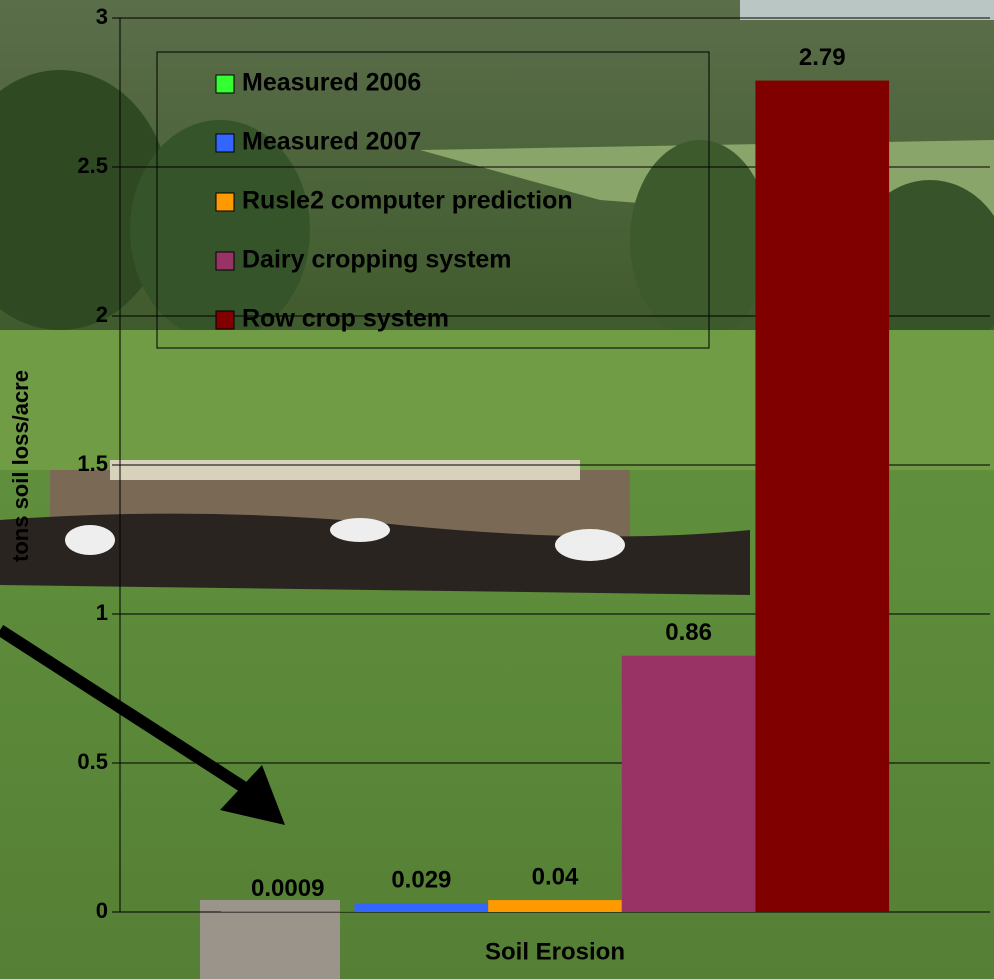 This screenshot has width=994, height=979. Describe the element at coordinates (102, 910) in the screenshot. I see `y-tick-label: 0` at that location.